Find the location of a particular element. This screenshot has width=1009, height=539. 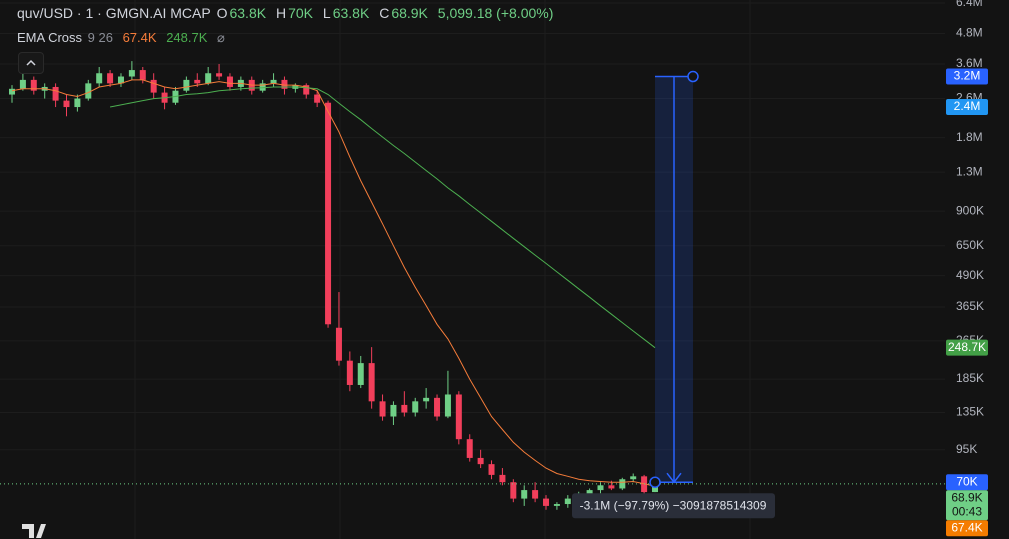

price-label: 3.2M is located at coordinates (967, 76).